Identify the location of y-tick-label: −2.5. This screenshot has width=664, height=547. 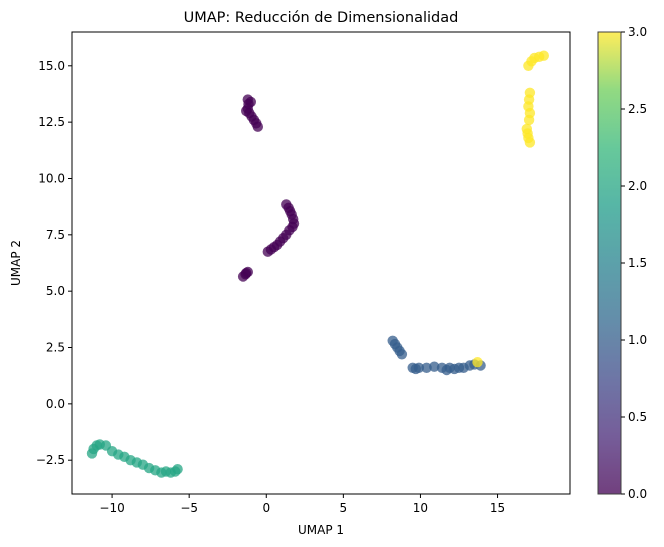
(50, 460).